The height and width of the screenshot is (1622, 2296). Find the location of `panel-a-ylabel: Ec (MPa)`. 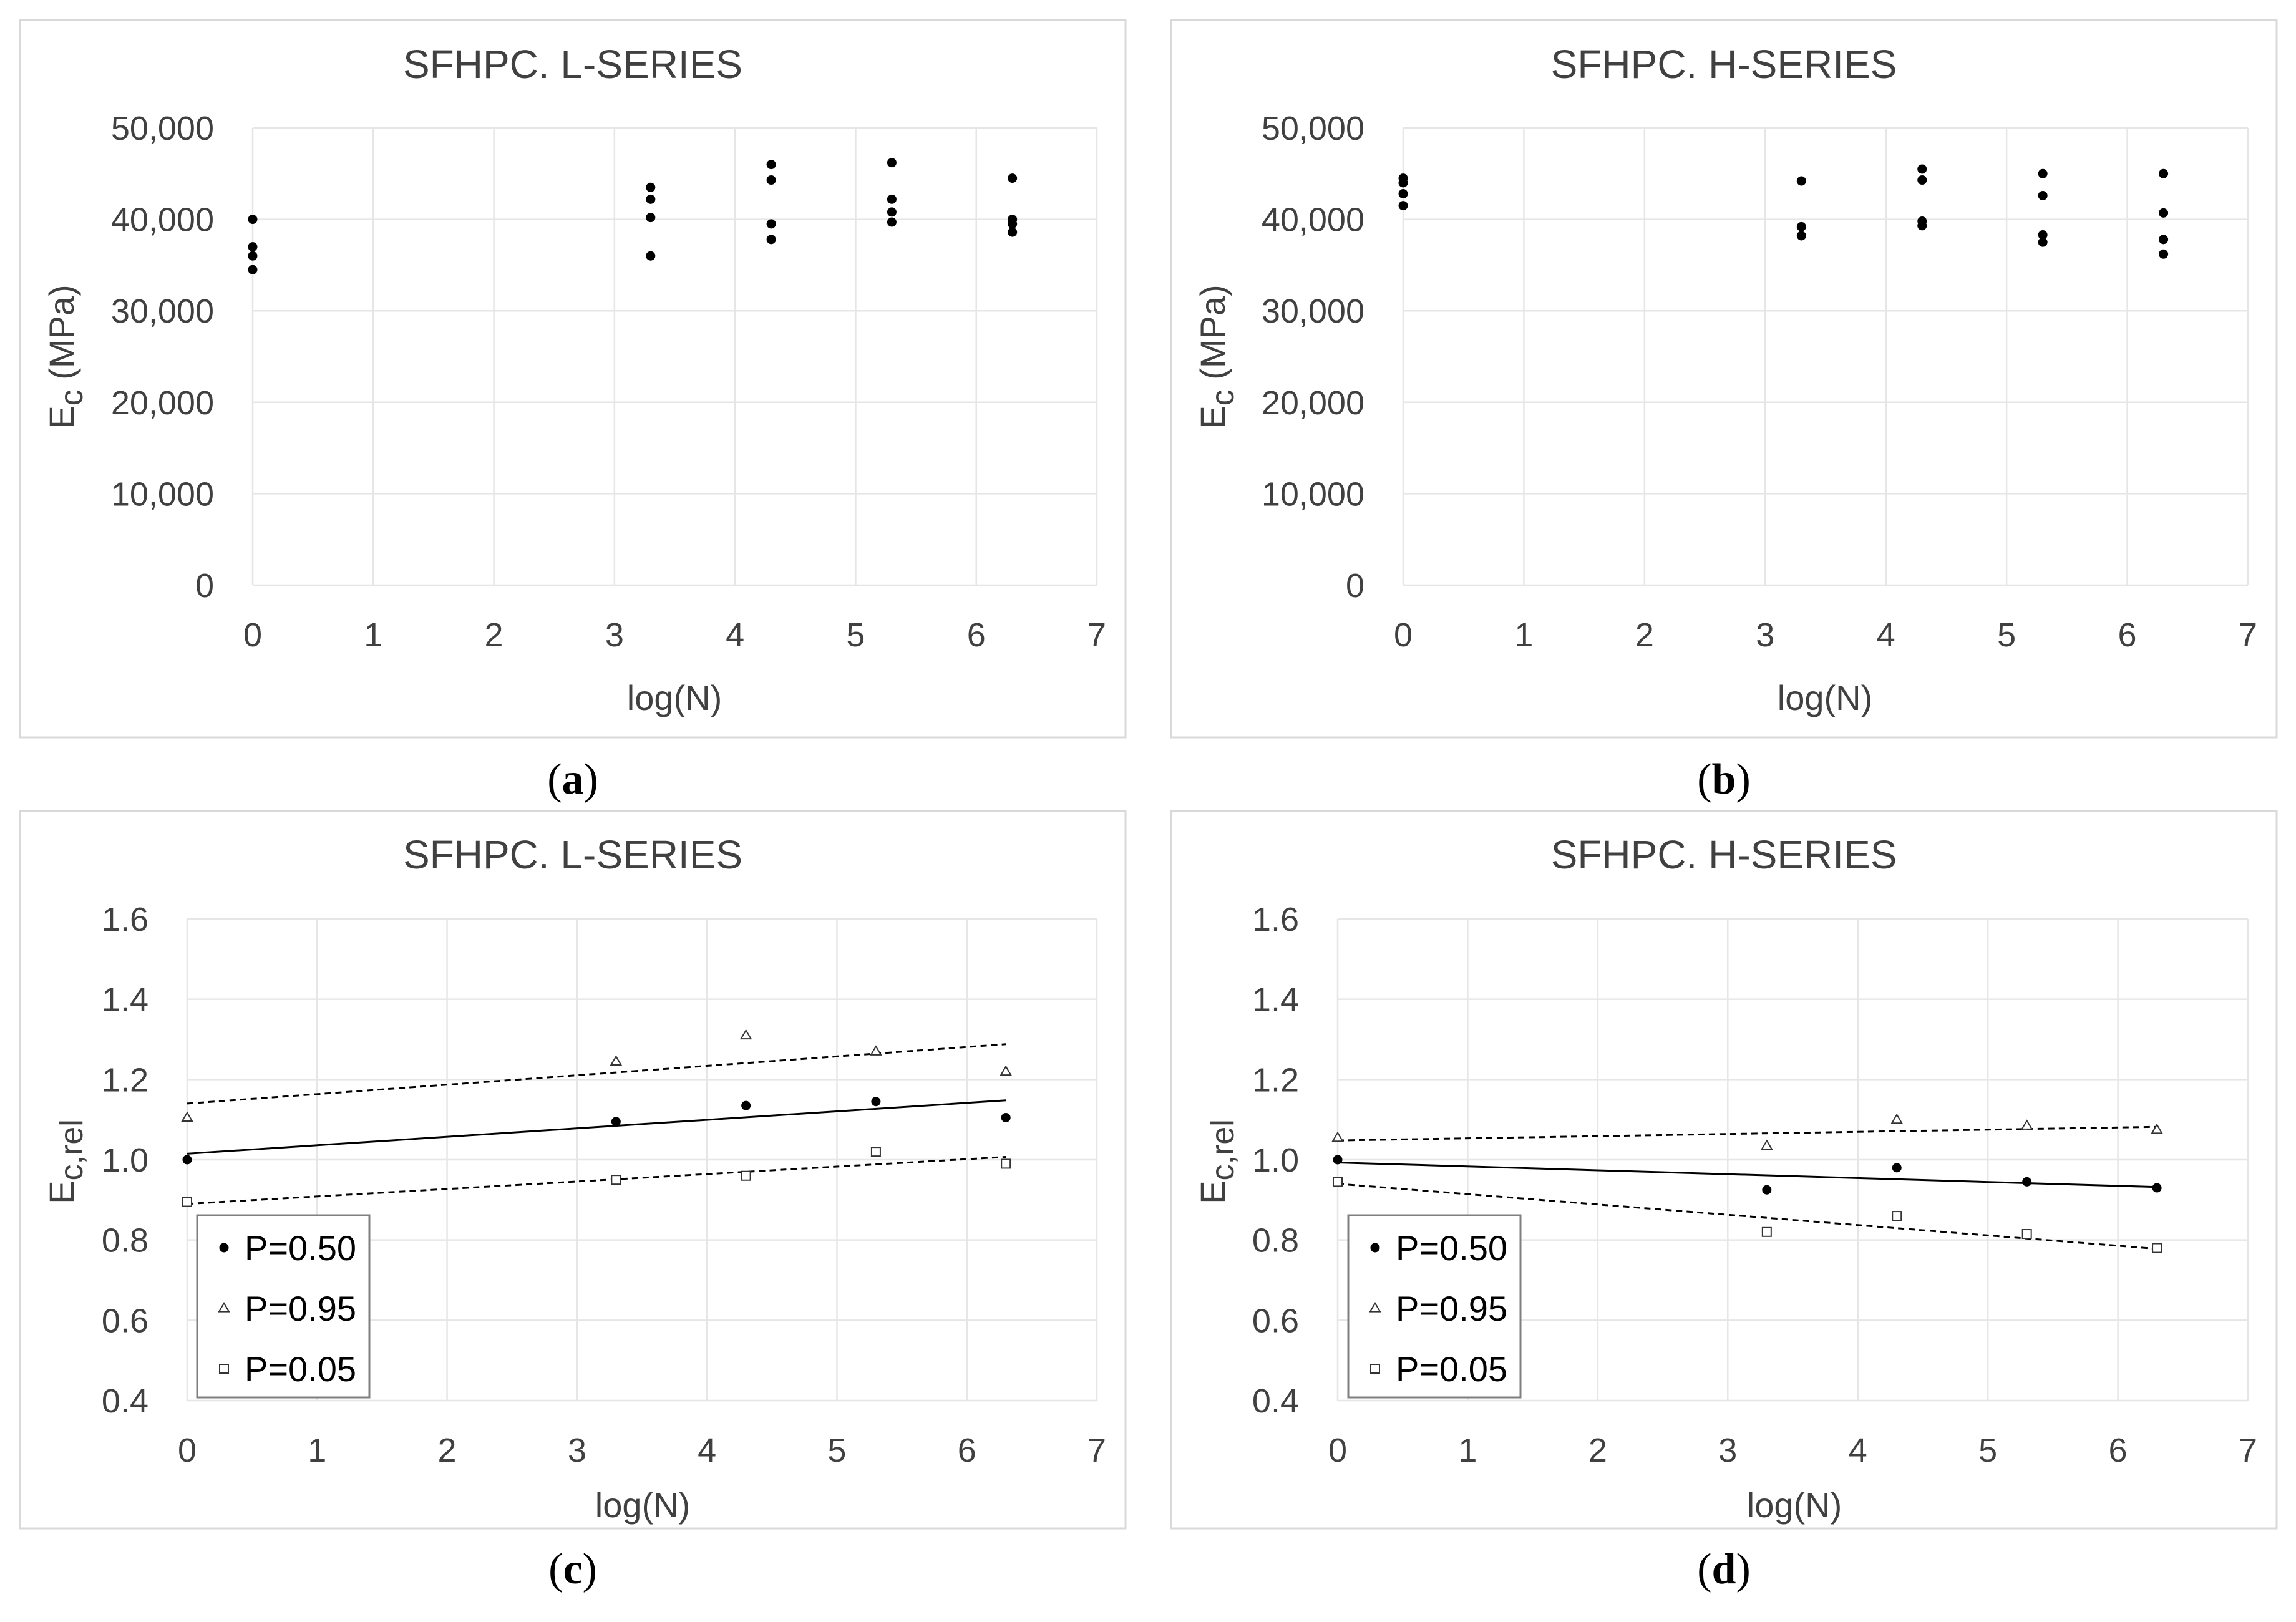

panel-a-ylabel: Ec (MPa) is located at coordinates (66, 356).